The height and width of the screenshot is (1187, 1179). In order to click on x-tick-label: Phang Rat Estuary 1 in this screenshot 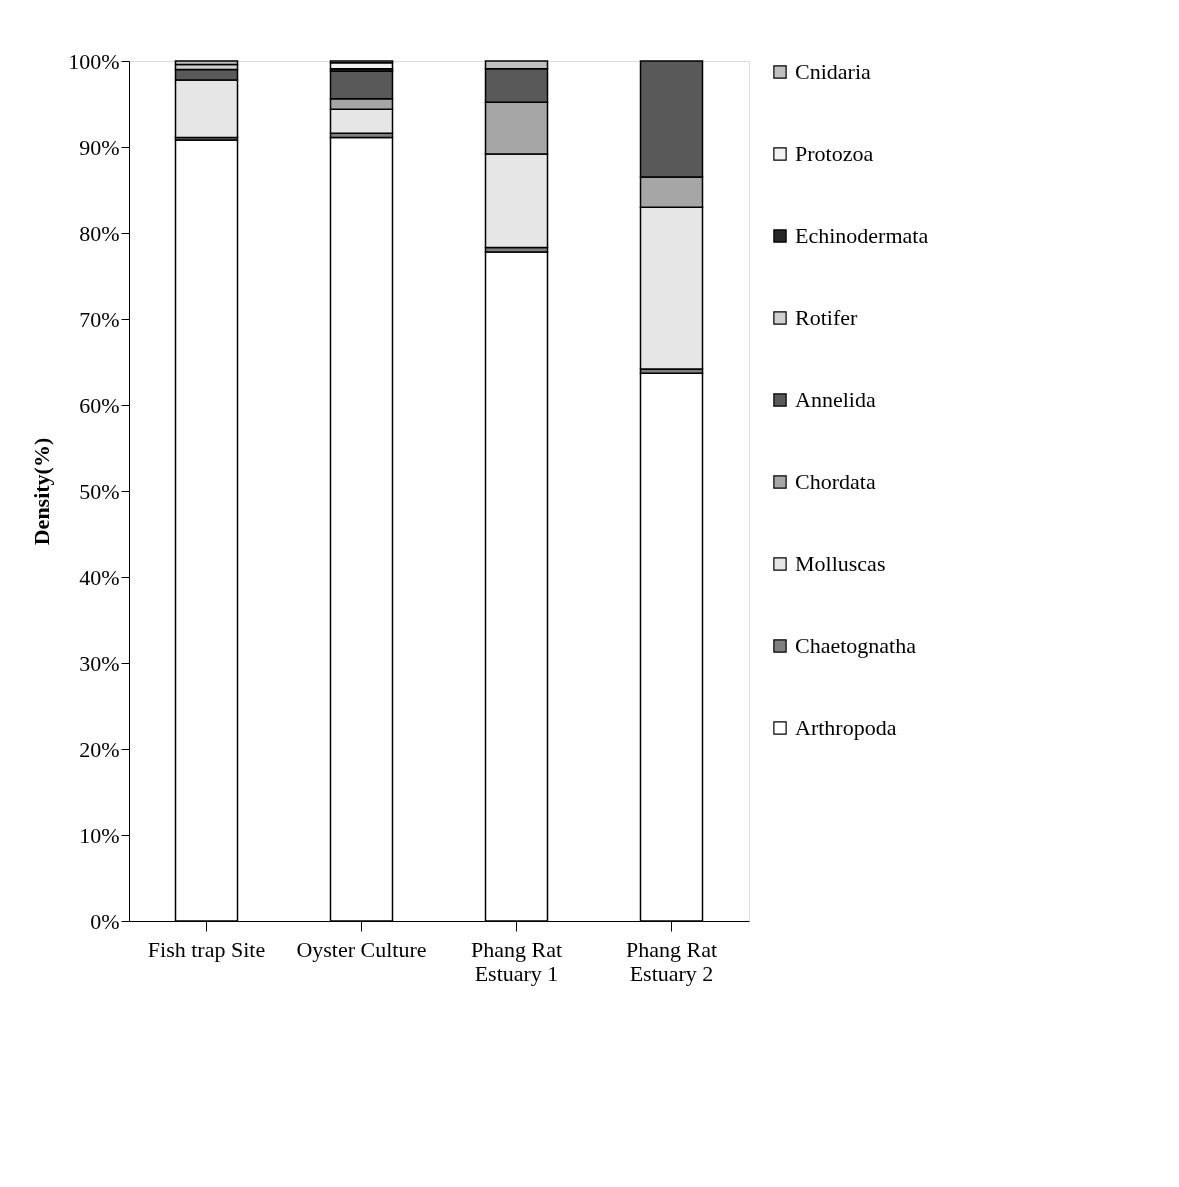, I will do `click(516, 961)`.